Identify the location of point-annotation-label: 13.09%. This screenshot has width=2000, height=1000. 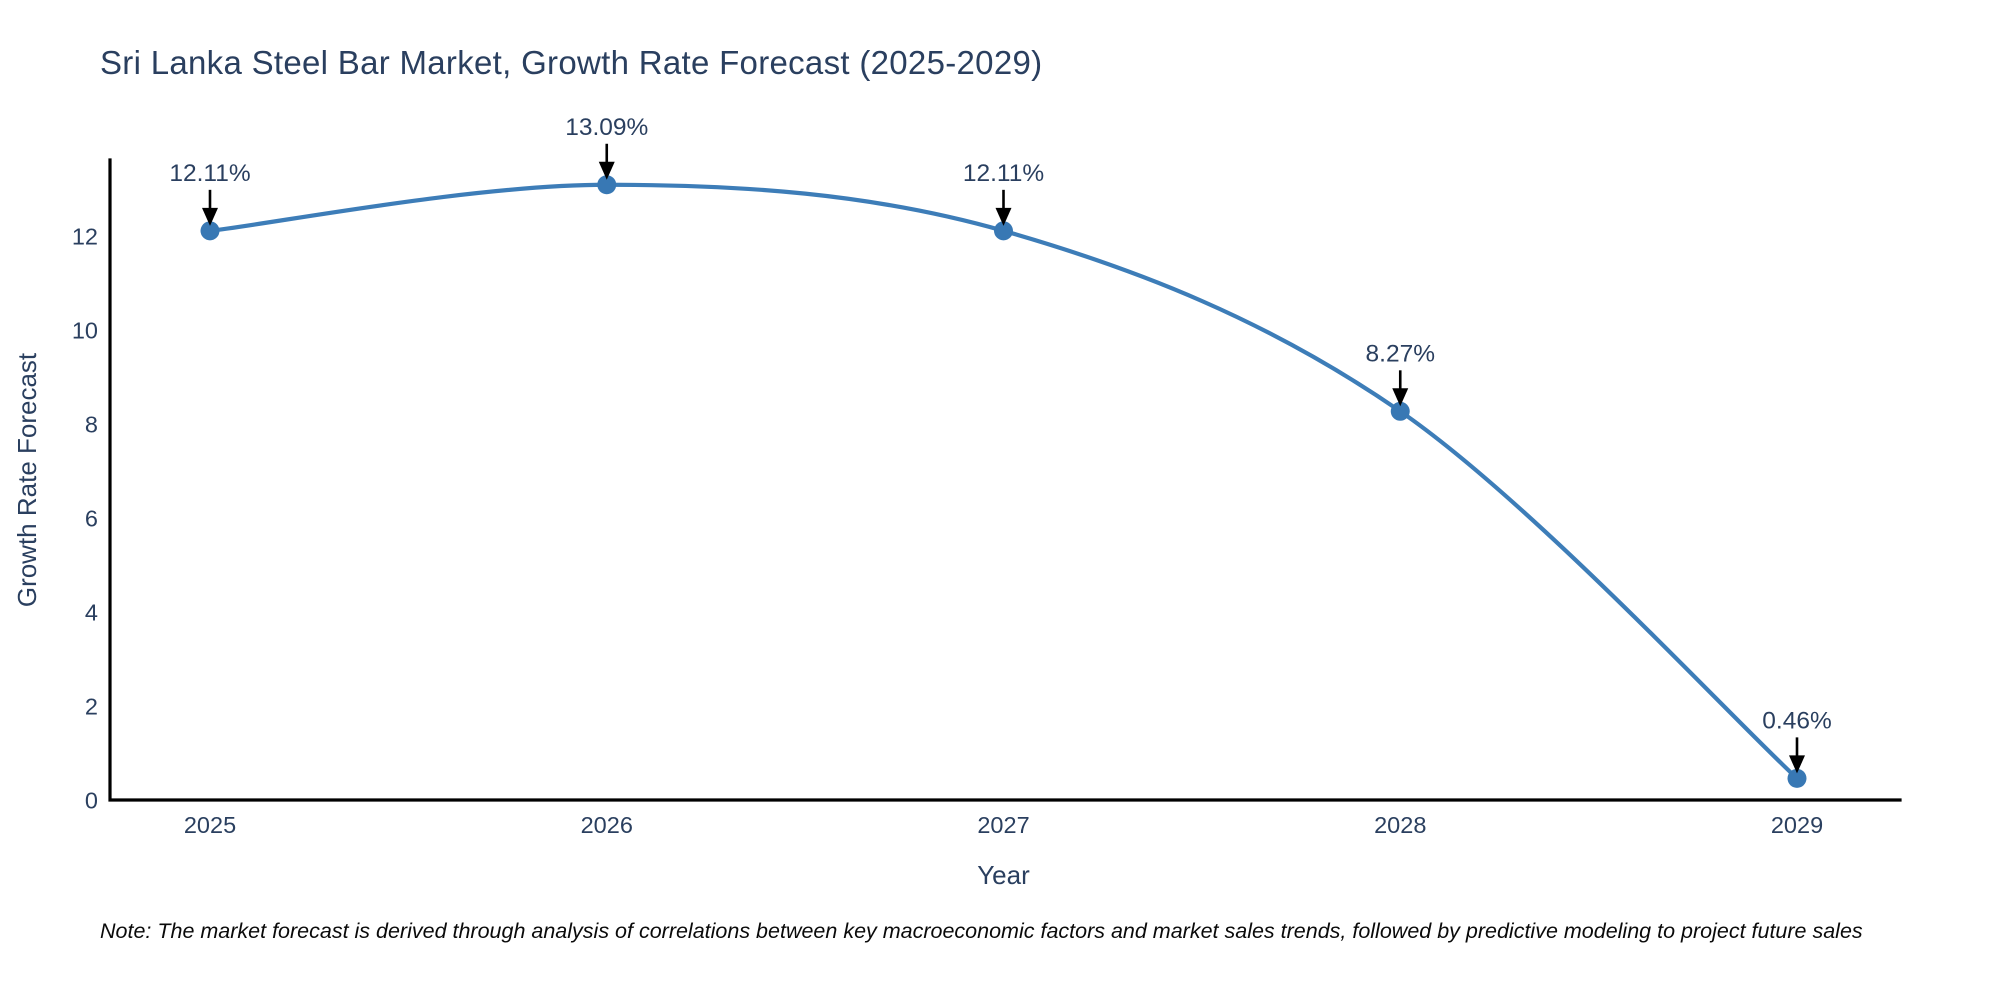
(606, 127).